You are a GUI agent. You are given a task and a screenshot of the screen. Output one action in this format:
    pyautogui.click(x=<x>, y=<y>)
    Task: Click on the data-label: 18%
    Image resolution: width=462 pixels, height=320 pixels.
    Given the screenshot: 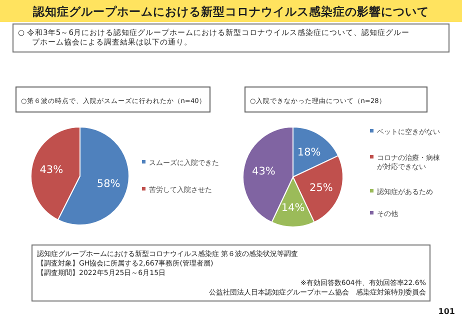 What is the action you would take?
    pyautogui.click(x=309, y=152)
    